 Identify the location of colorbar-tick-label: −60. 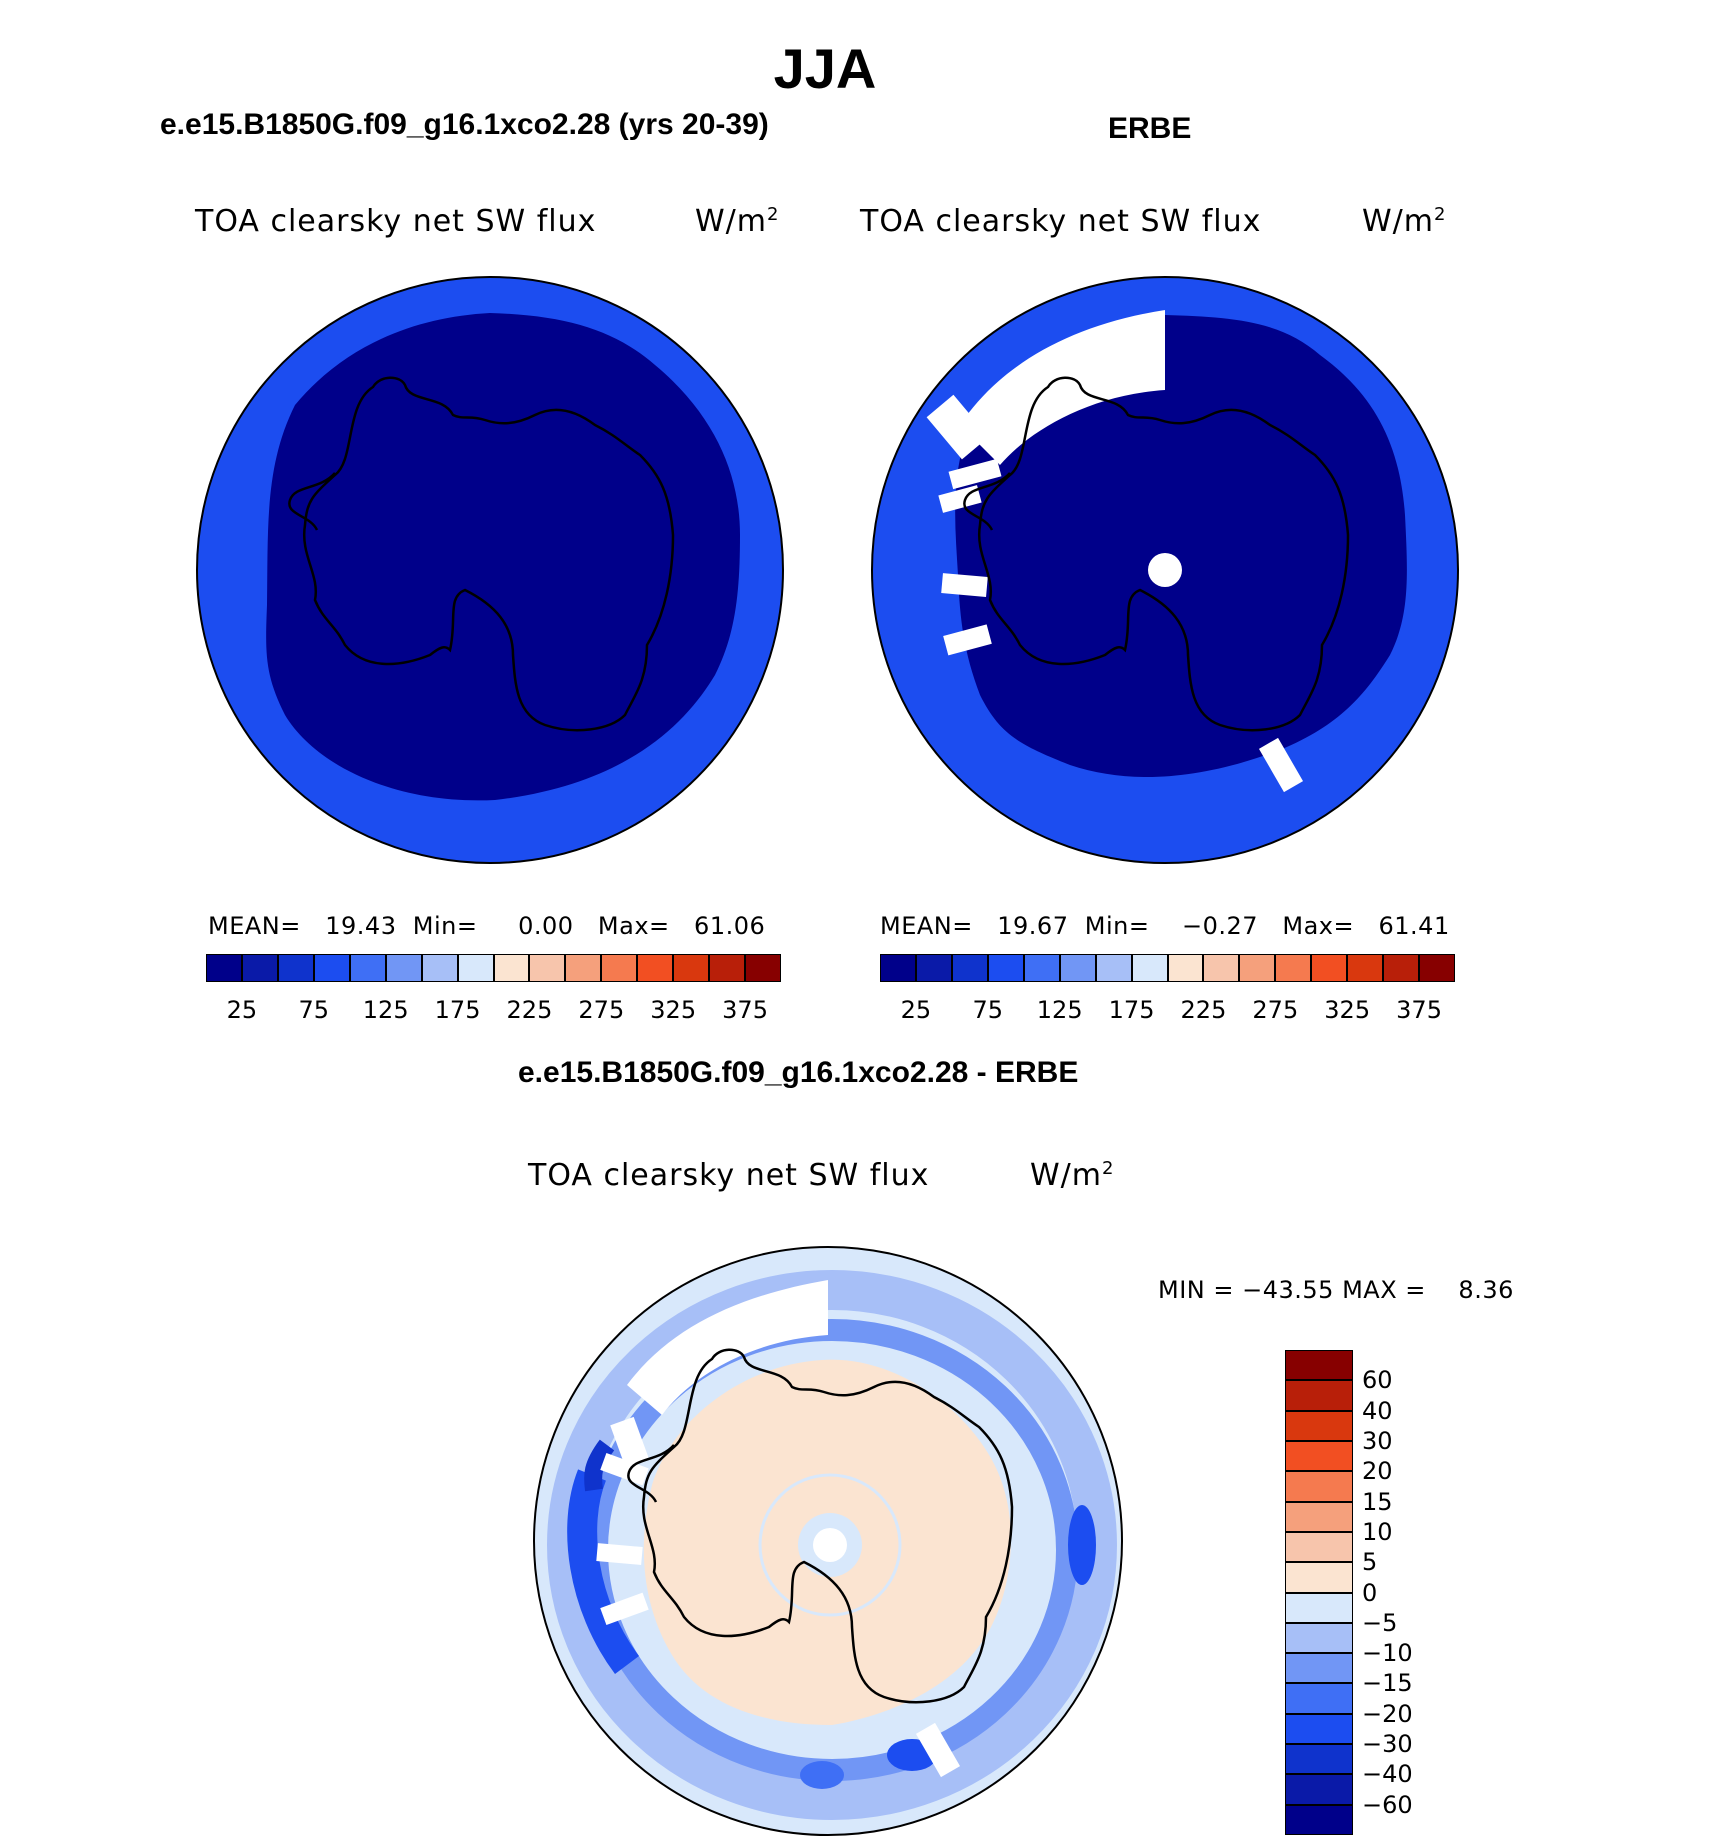
(1387, 1804).